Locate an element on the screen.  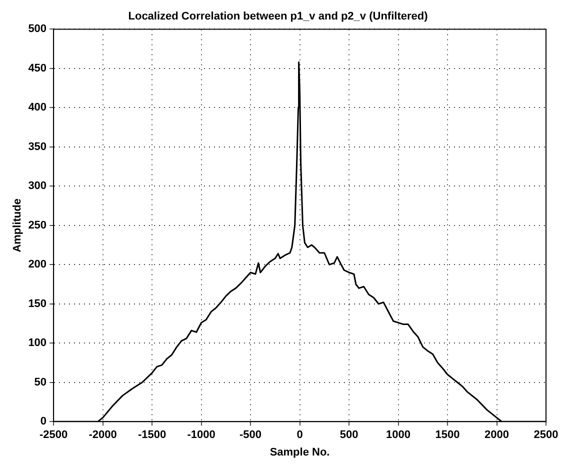
x-tick-label: 0 is located at coordinates (299, 435).